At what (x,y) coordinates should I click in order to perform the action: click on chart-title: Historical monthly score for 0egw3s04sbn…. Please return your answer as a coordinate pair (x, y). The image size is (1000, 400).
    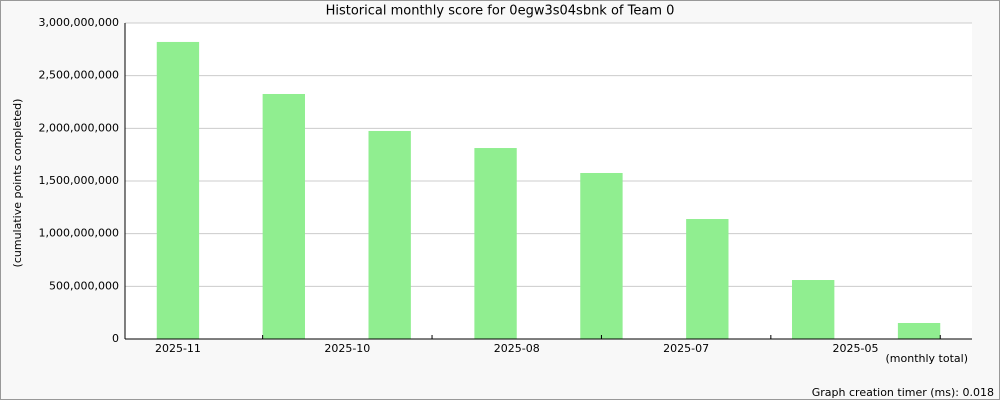
    Looking at the image, I should click on (500, 11).